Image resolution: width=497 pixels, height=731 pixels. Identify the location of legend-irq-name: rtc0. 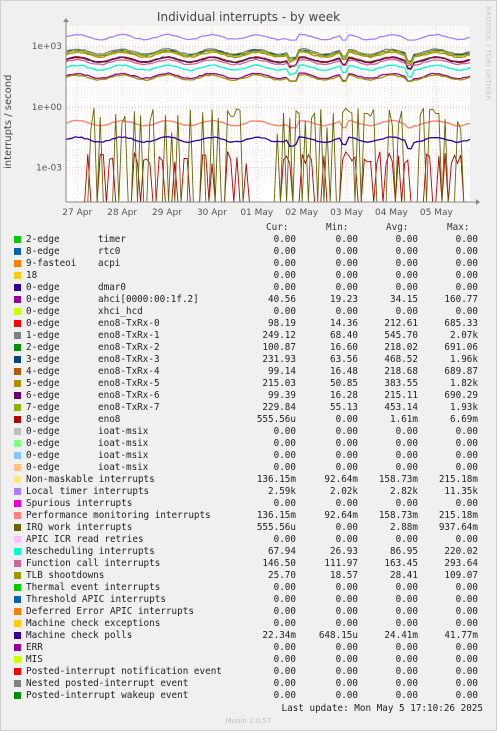
(109, 251).